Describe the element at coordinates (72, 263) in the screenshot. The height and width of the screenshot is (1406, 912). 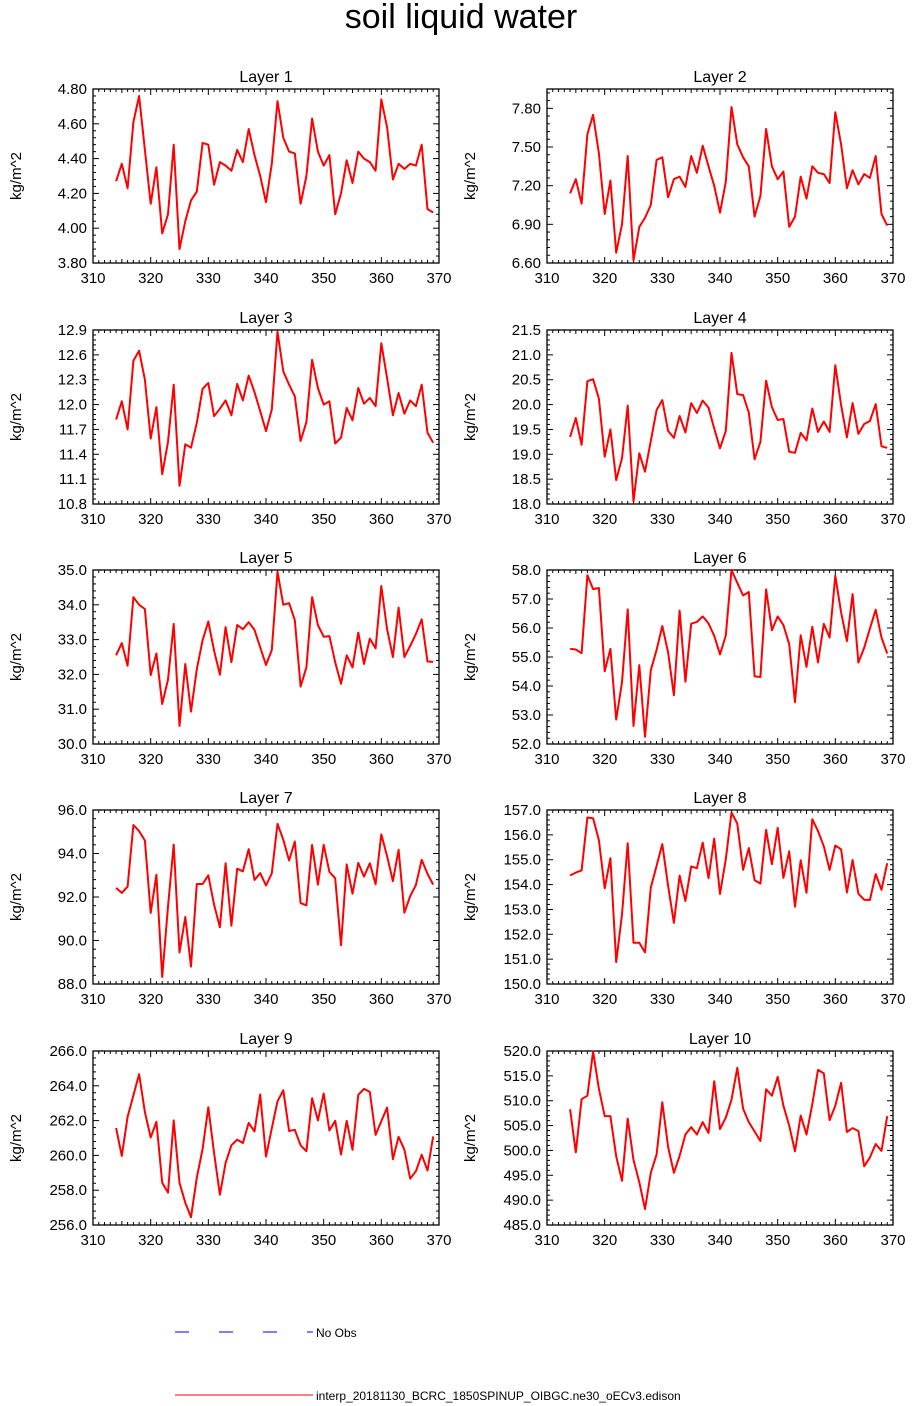
I see `y-tick-label: 3.80` at that location.